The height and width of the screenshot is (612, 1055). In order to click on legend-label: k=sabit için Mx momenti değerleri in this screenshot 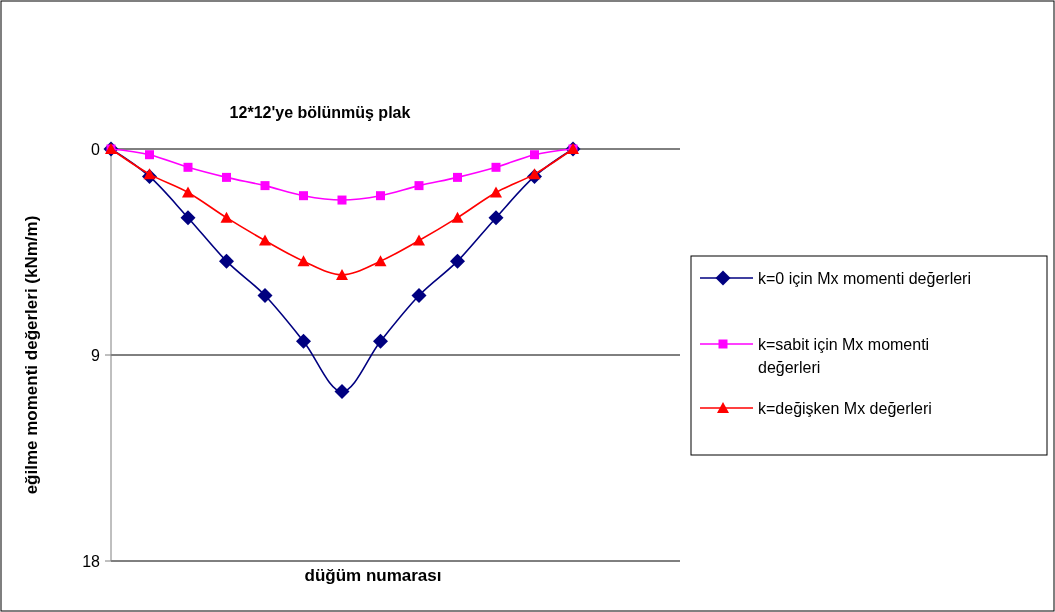, I will do `click(844, 355)`.